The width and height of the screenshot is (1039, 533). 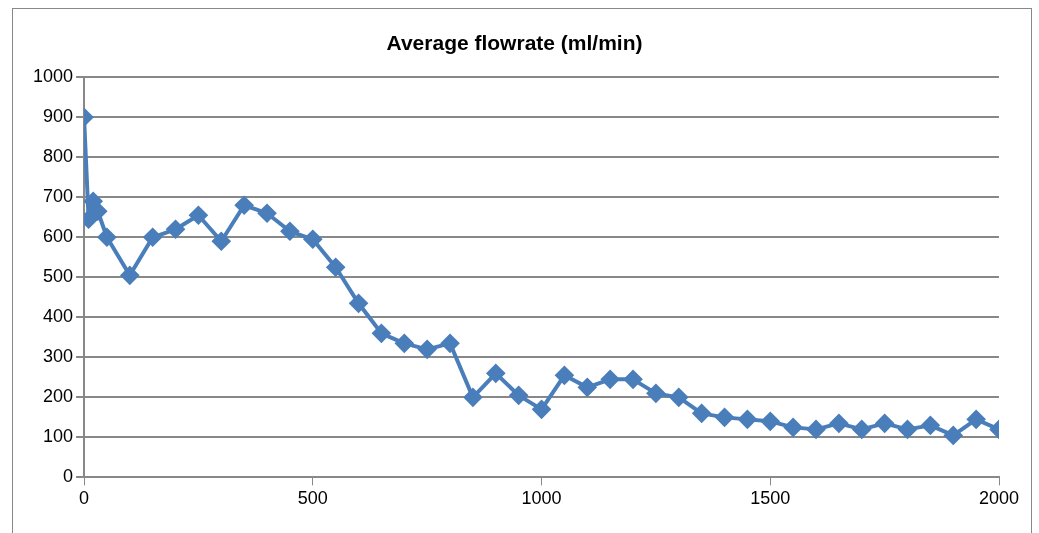 What do you see at coordinates (999, 498) in the screenshot?
I see `x-tick-label: 2000` at bounding box center [999, 498].